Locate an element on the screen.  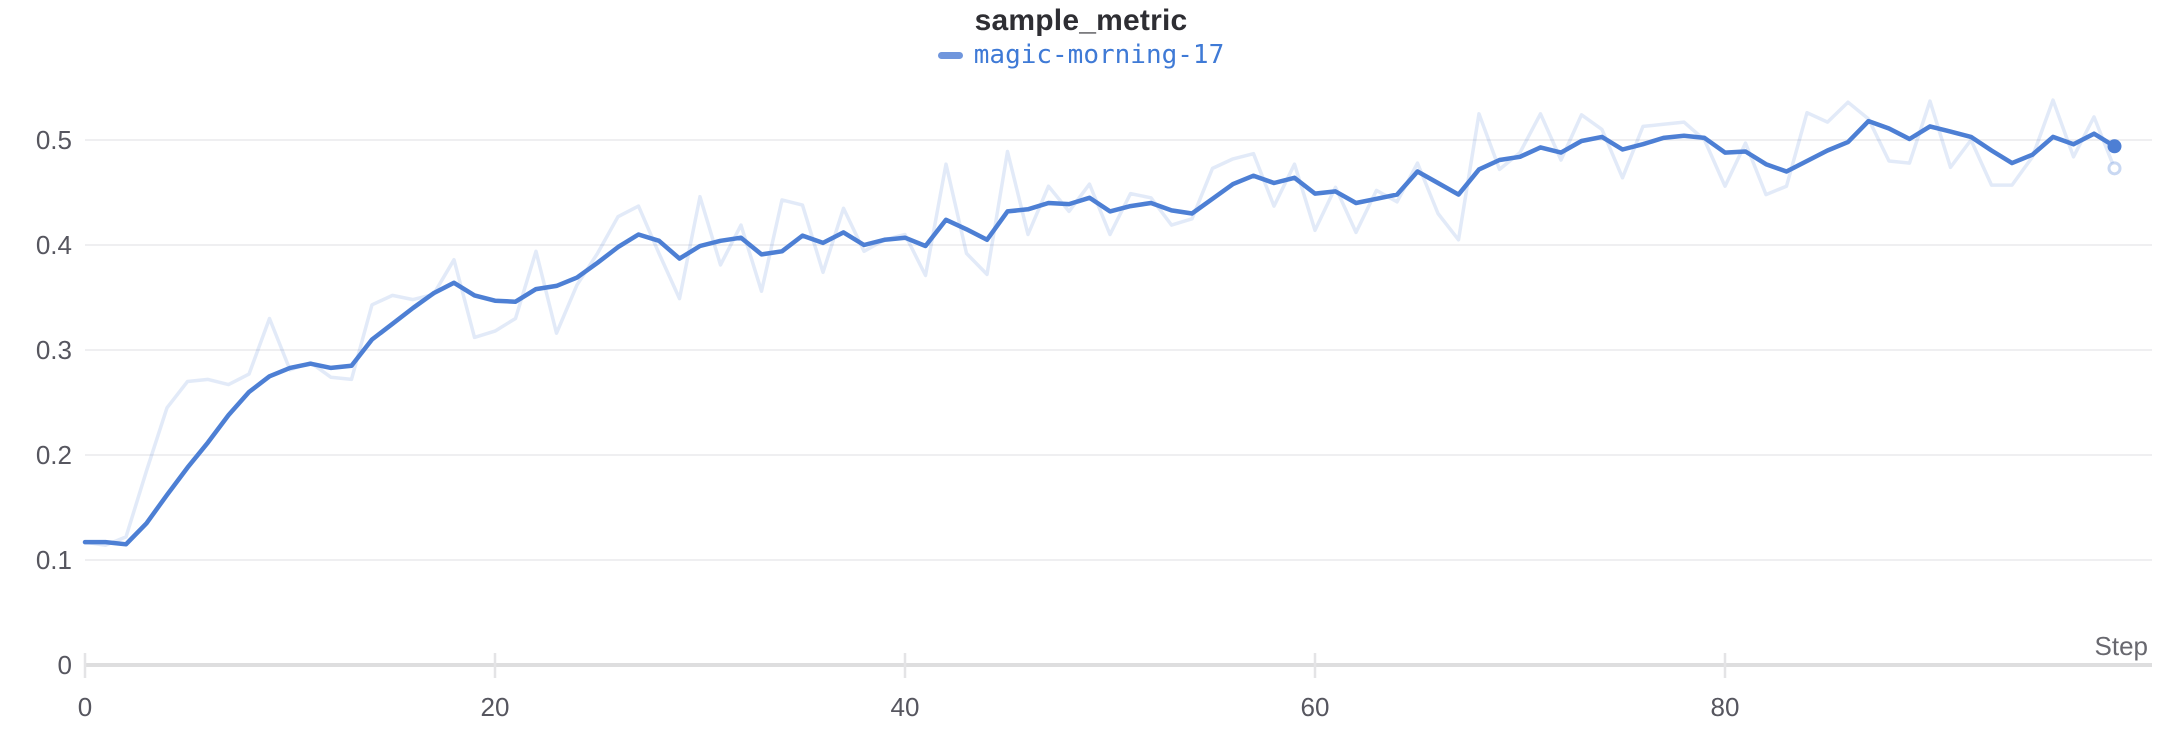
y-tick-label: 0.1 is located at coordinates (54, 560).